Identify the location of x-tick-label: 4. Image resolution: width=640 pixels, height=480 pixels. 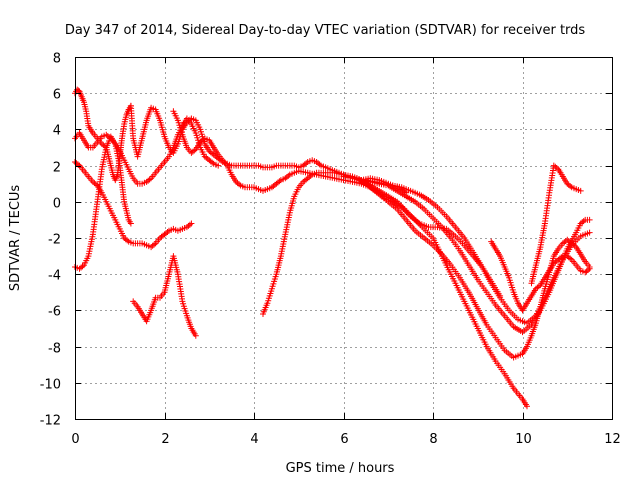
(254, 439).